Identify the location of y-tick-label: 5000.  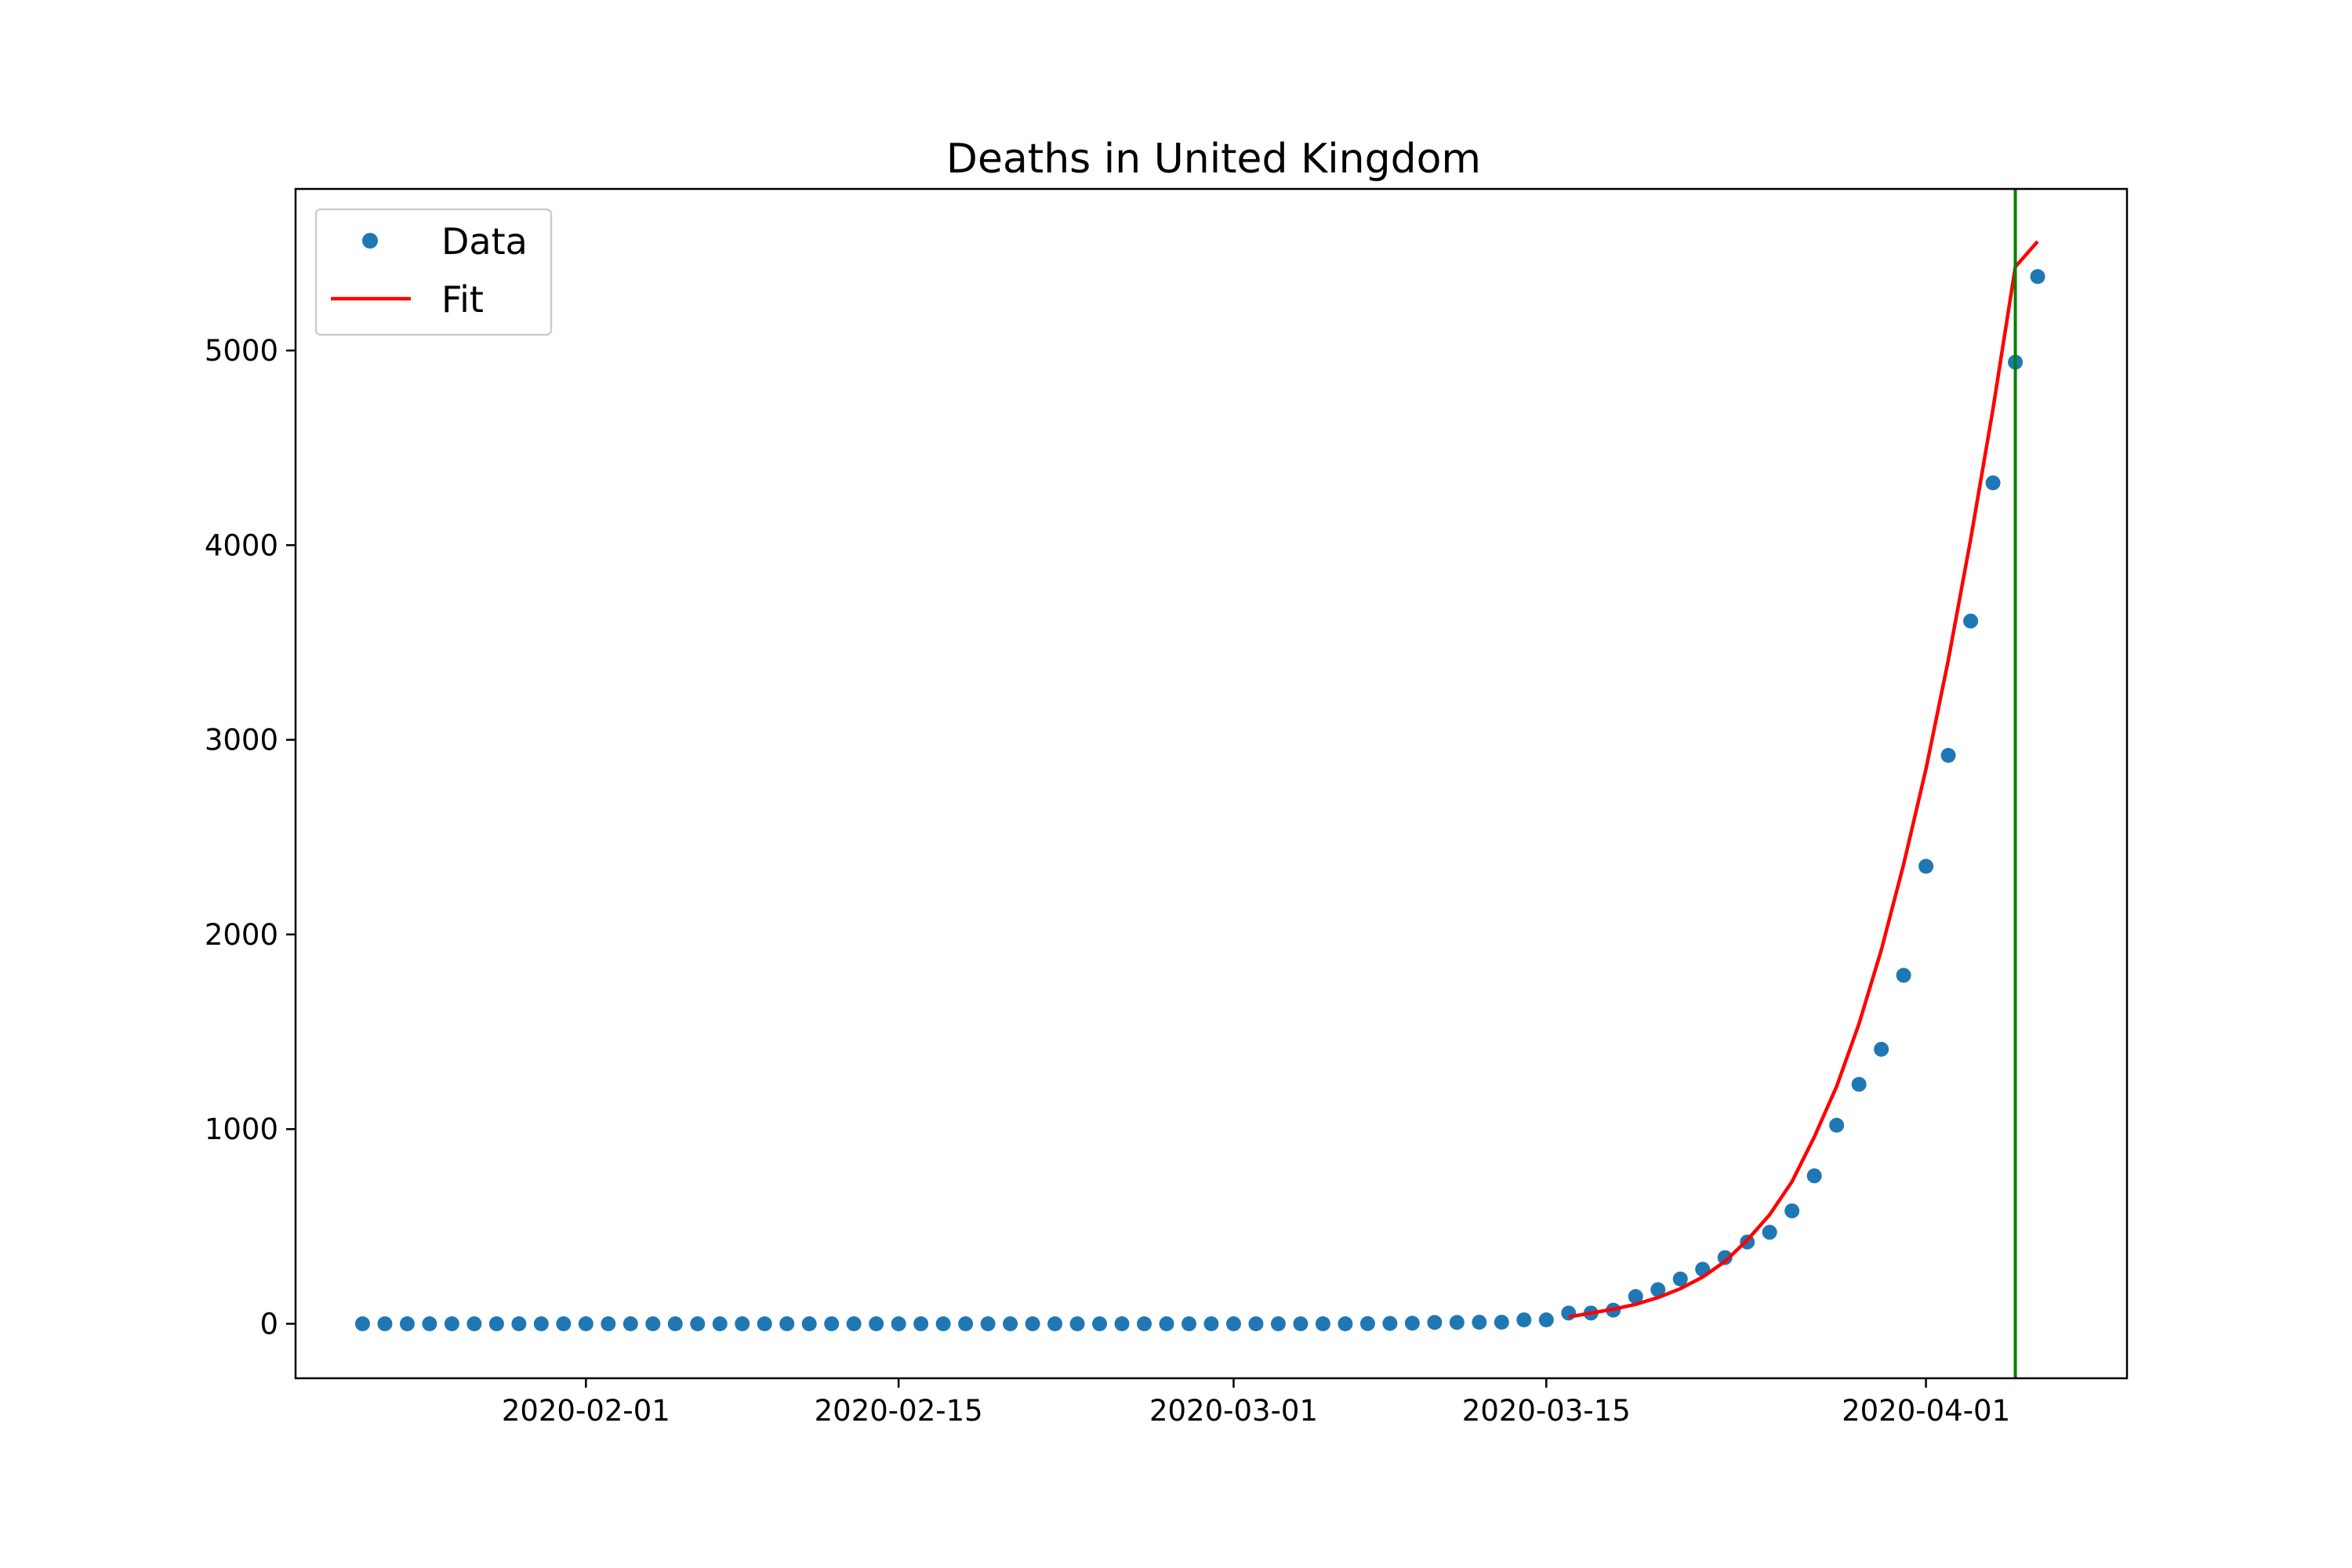
(241, 351).